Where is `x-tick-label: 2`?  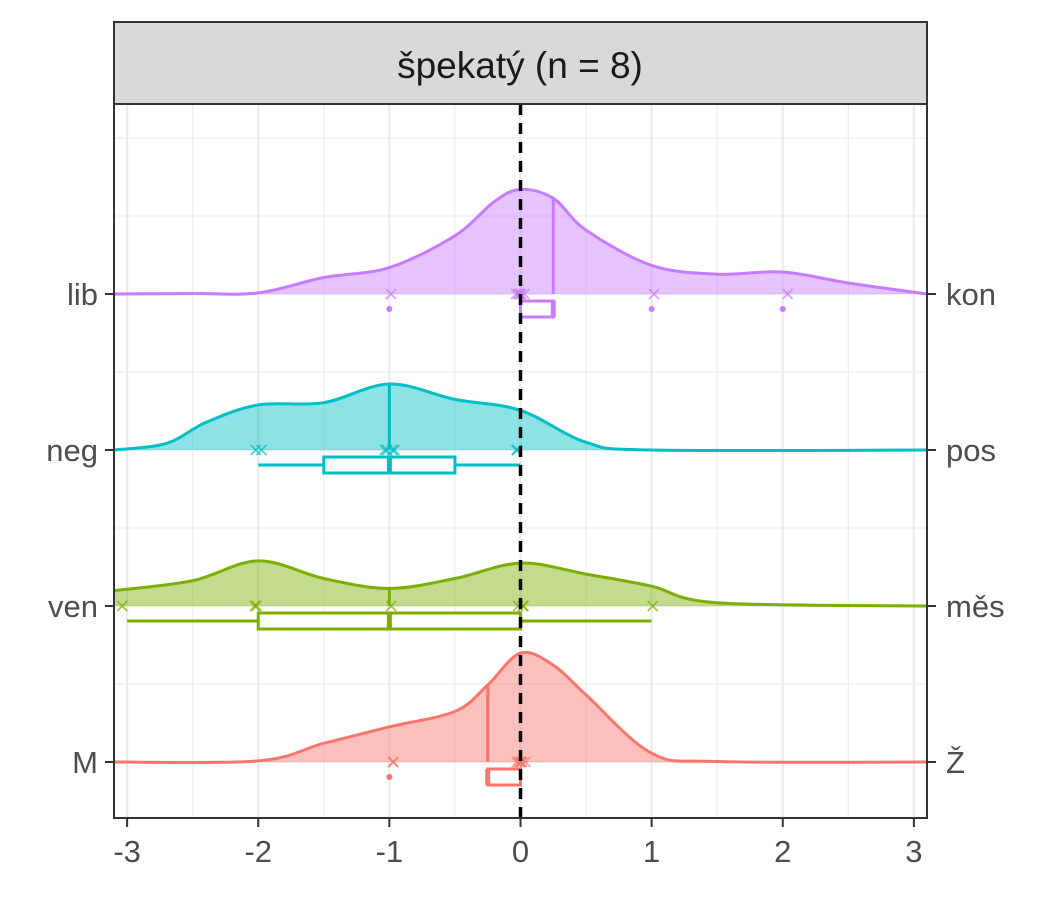 x-tick-label: 2 is located at coordinates (782, 851).